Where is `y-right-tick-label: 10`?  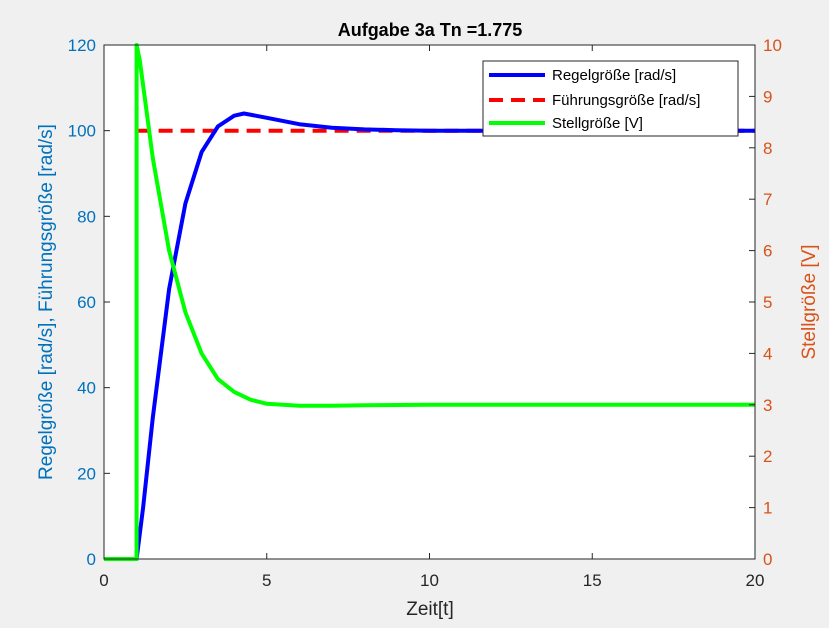 y-right-tick-label: 10 is located at coordinates (772, 45).